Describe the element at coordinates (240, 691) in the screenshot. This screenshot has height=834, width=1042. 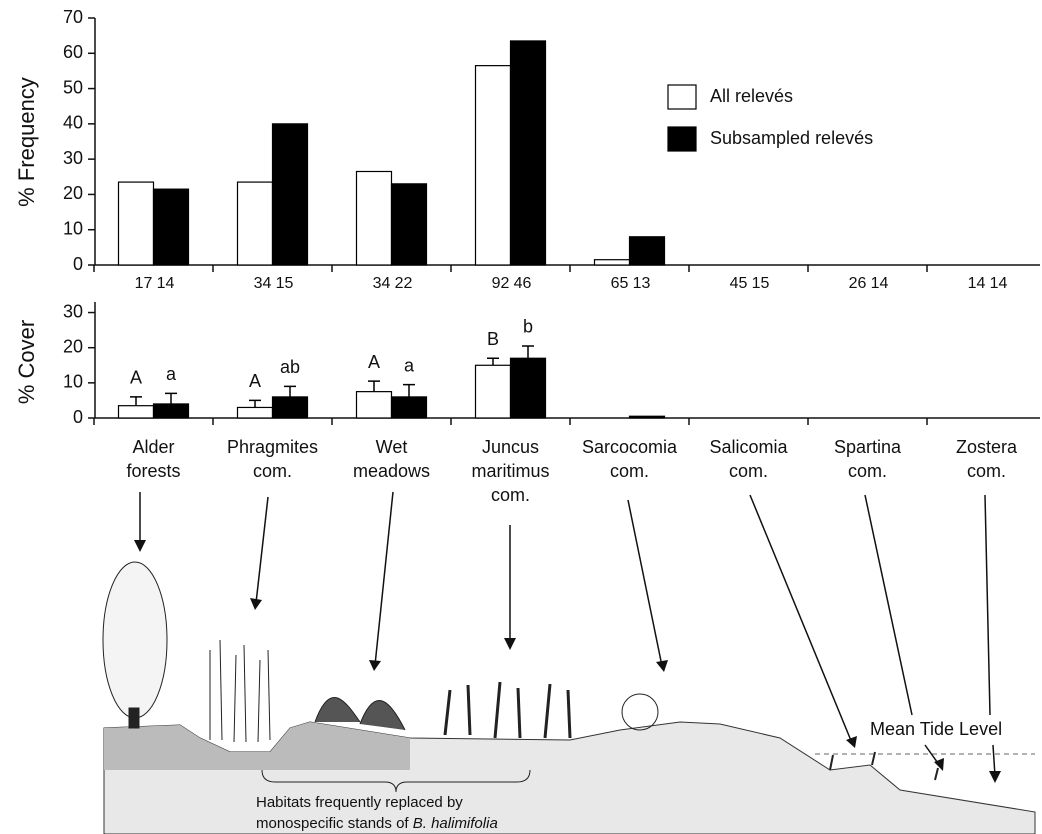
I see `reeds` at that location.